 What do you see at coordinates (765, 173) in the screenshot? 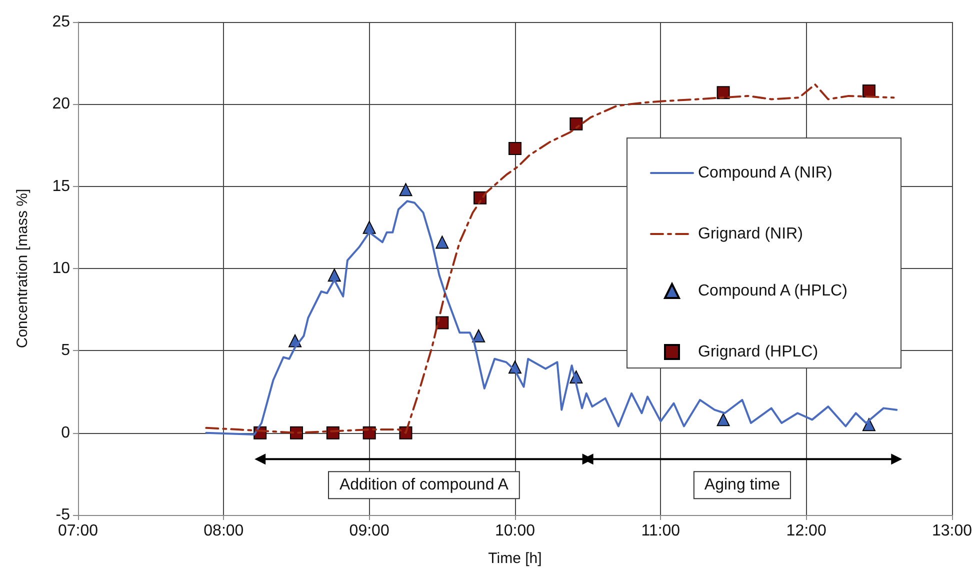
I see `legend-label: Compound A (NIR)` at bounding box center [765, 173].